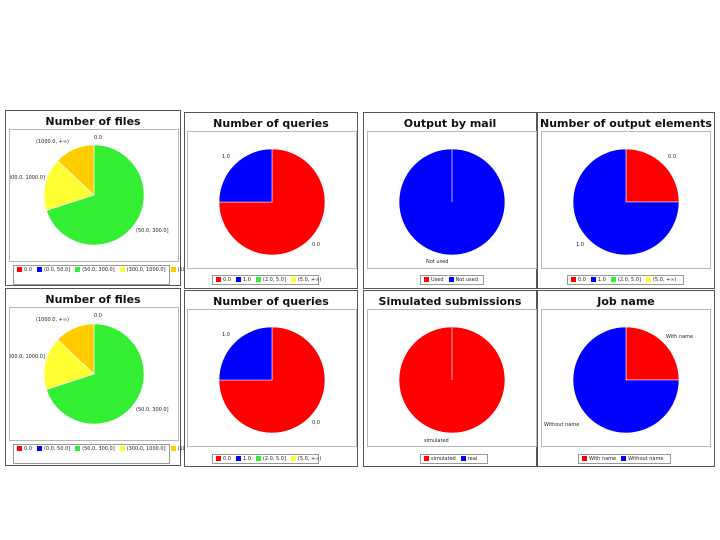 The height and width of the screenshot is (540, 720). I want to click on legend: With name Without name, so click(624, 459).